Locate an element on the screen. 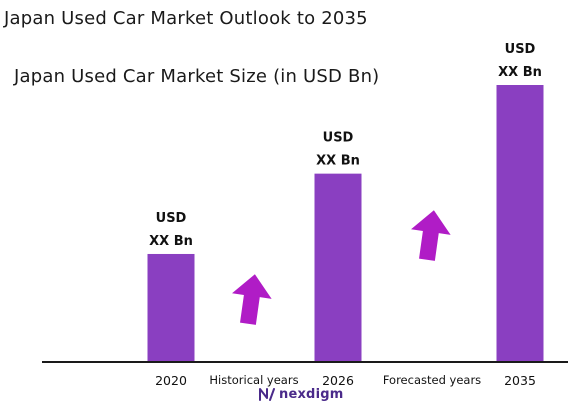 The image size is (586, 412). data-label-2020-line2: XX Bn is located at coordinates (171, 241).